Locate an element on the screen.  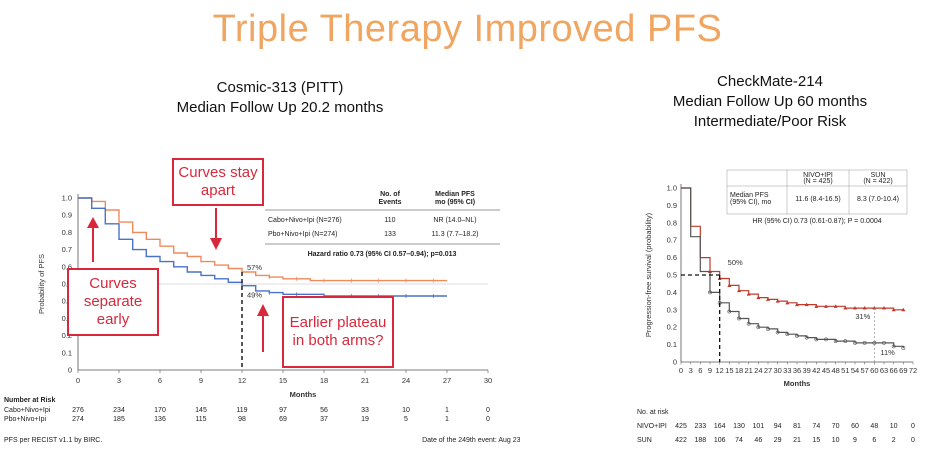
footnote-left: PFS per RECIST v1.1 by BIRC. is located at coordinates (53, 440).